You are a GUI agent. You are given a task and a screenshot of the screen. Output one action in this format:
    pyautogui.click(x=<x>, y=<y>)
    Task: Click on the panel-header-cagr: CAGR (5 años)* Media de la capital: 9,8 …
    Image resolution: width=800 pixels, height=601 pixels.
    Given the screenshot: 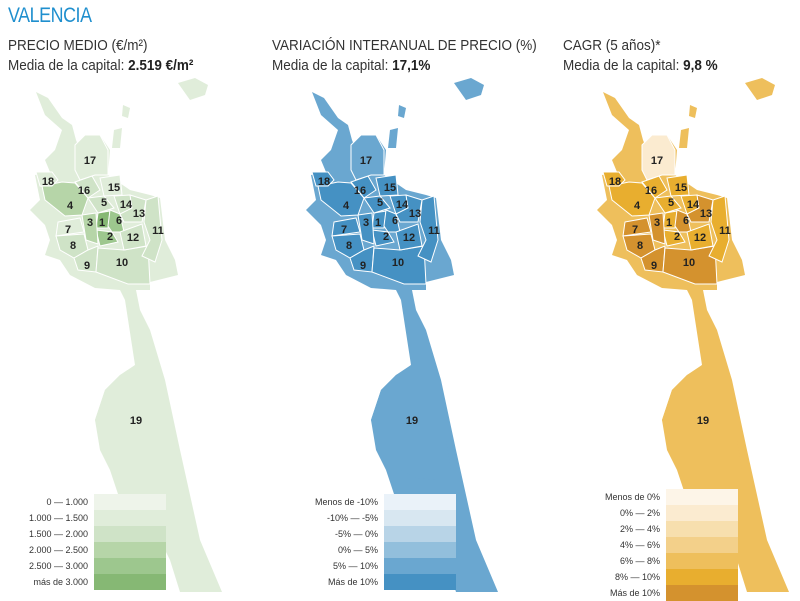 What is the action you would take?
    pyautogui.click(x=640, y=56)
    